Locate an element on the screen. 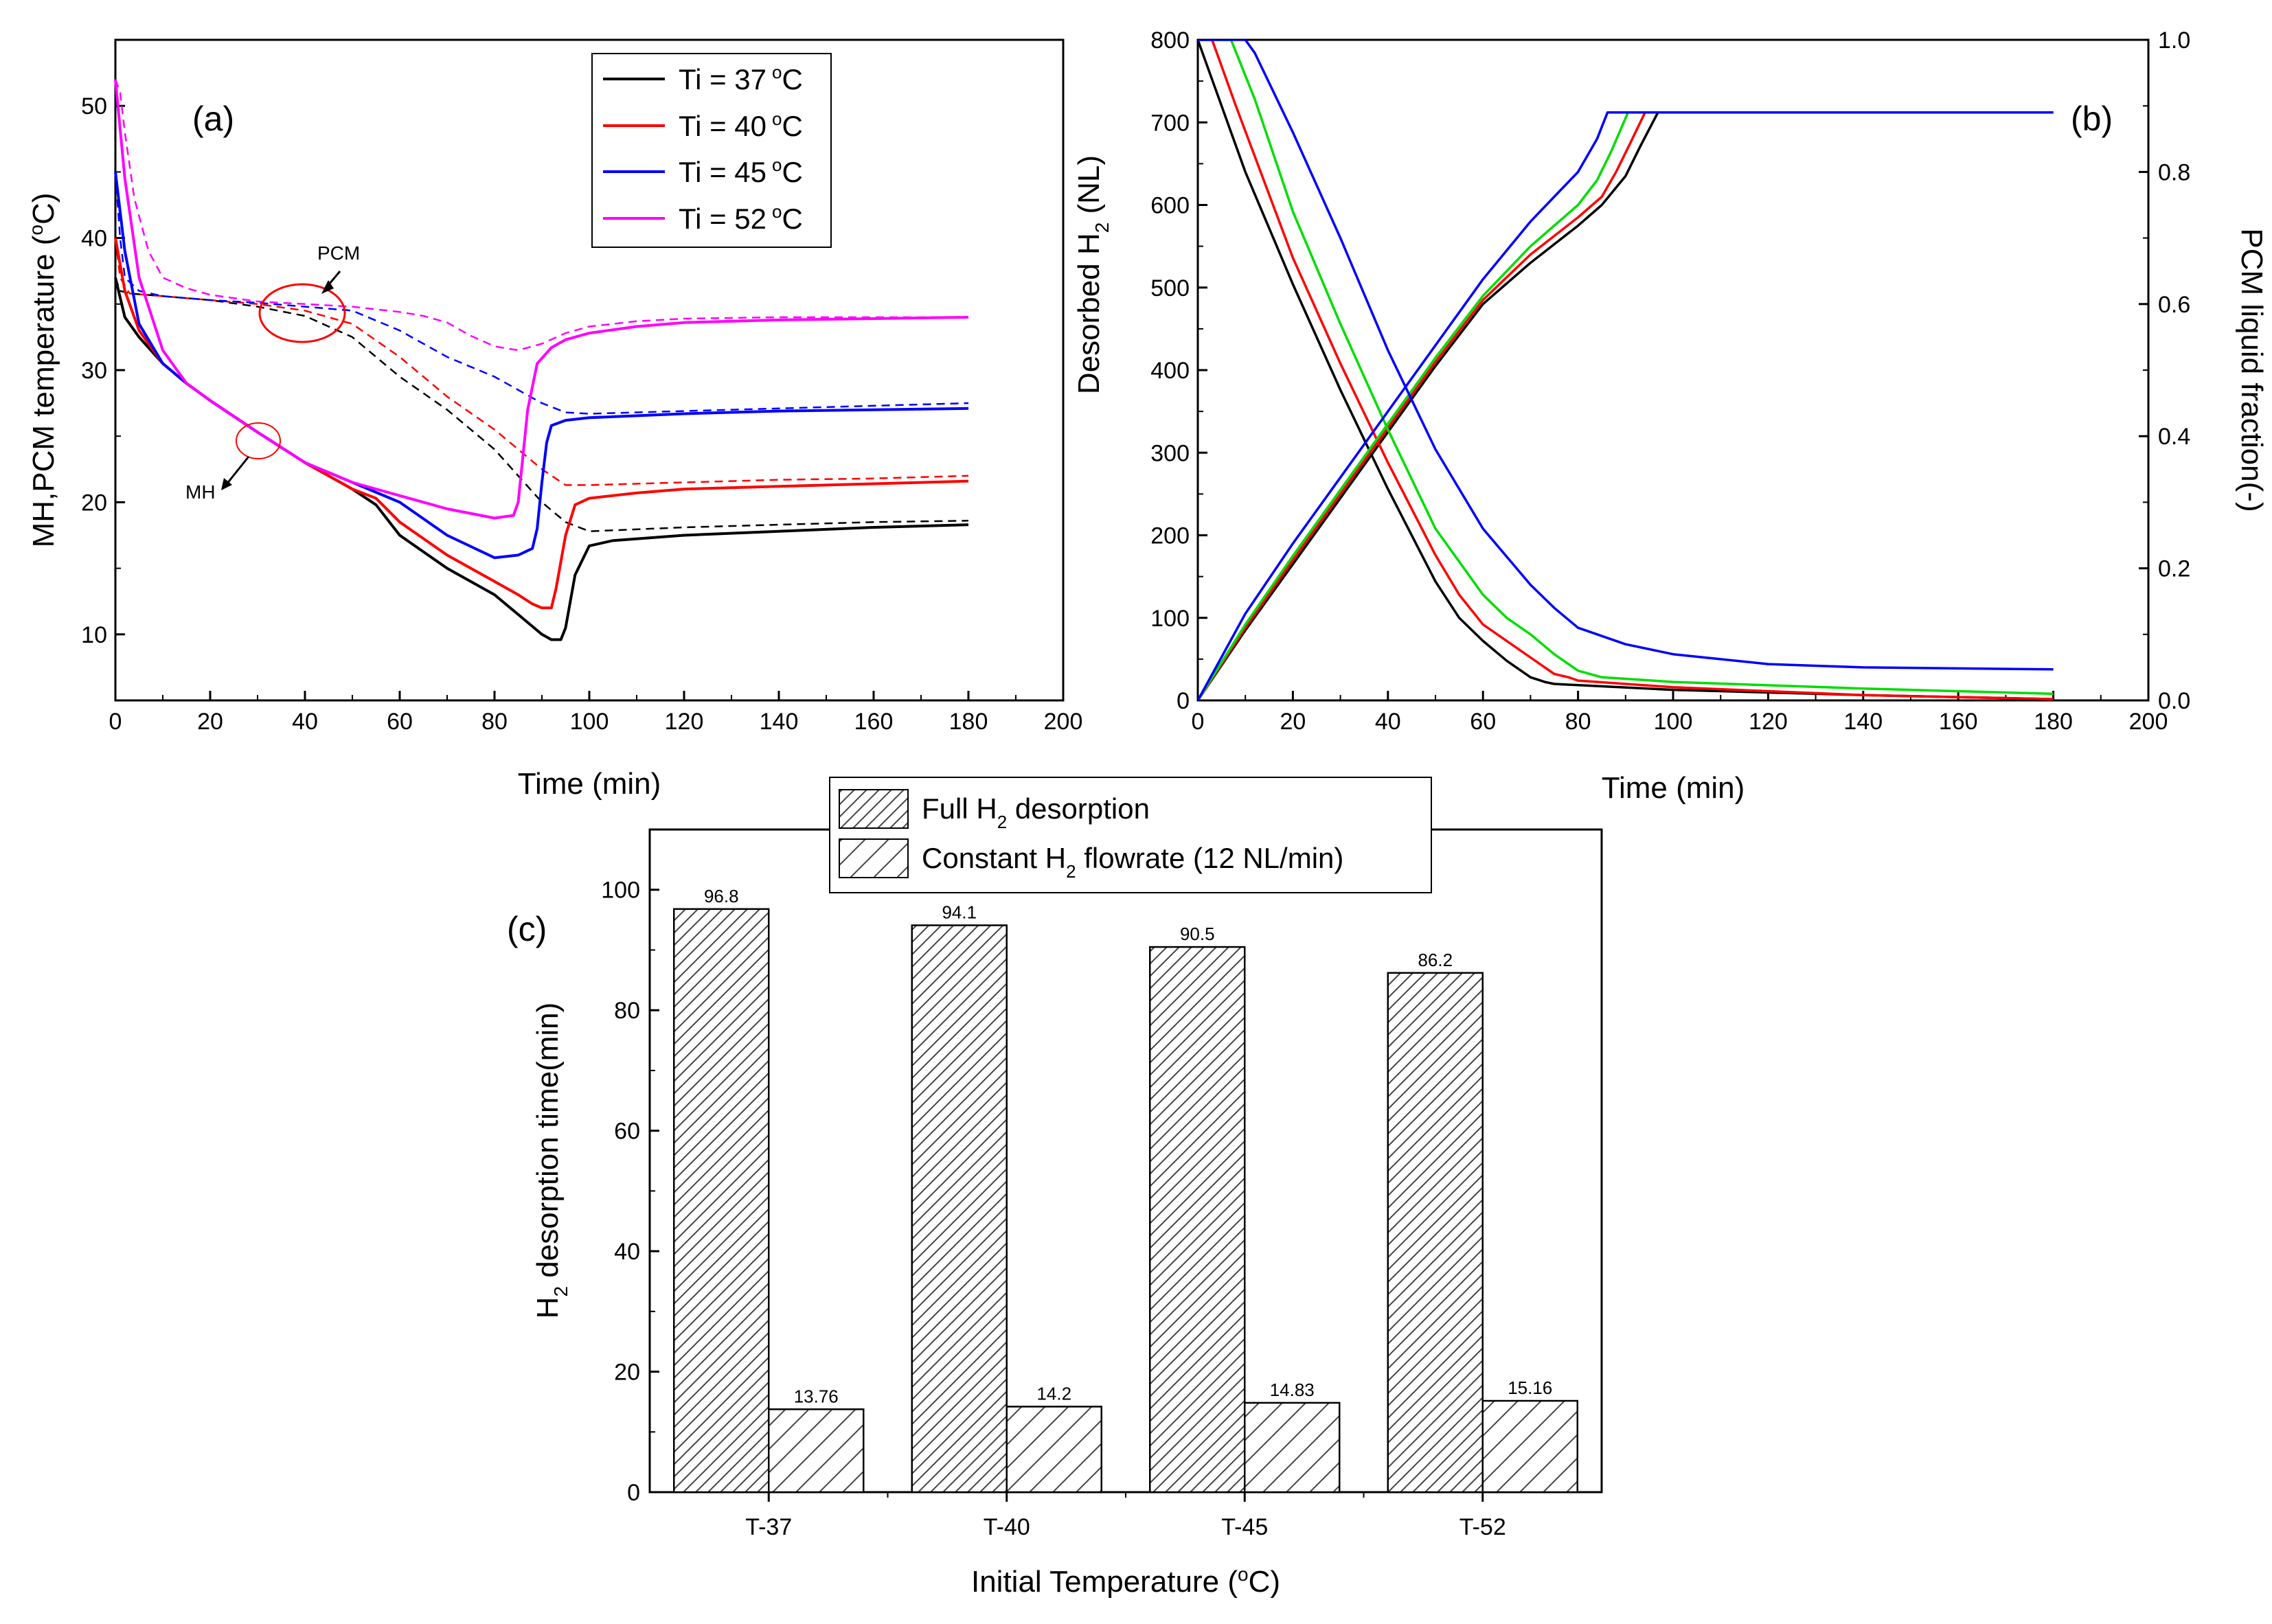 This screenshot has height=1624, width=2272. y-tick-label-right-b: 0.6 is located at coordinates (2174, 305).